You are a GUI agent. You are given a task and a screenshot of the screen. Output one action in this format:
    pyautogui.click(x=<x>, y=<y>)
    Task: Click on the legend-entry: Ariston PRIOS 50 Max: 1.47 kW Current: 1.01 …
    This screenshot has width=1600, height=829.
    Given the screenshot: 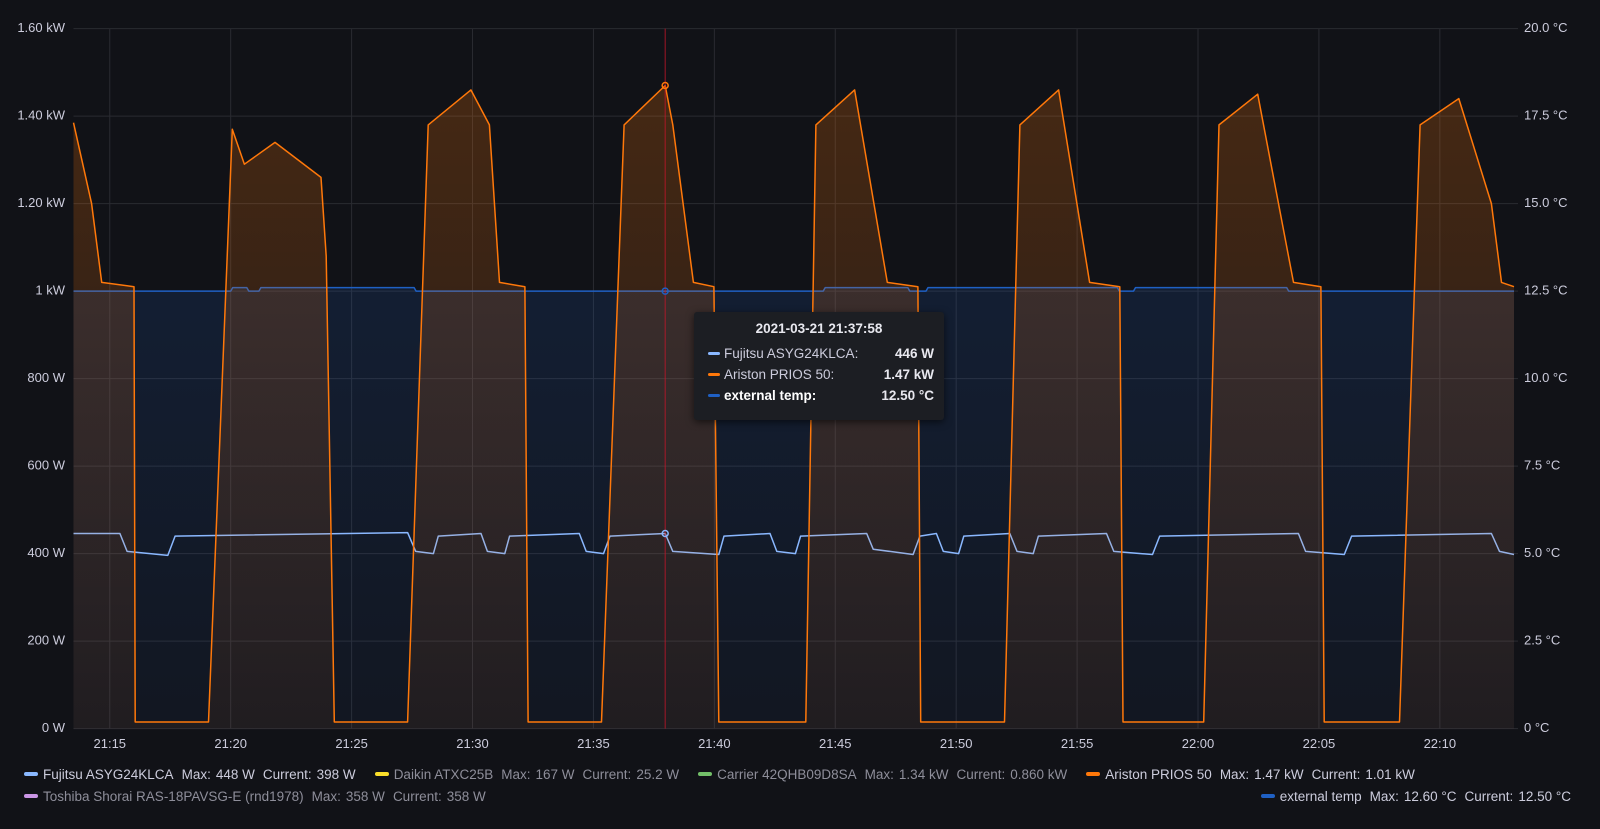 What is the action you would take?
    pyautogui.click(x=1253, y=774)
    